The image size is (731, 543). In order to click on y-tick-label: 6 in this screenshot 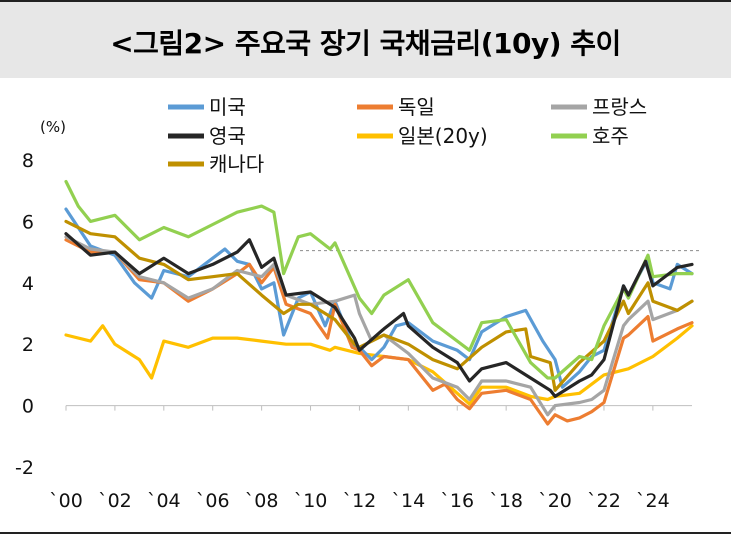, I will do `click(28, 222)`.